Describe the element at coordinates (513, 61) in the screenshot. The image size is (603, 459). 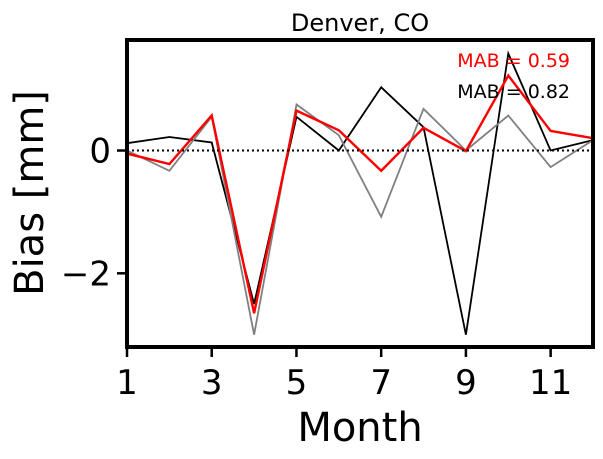
I see `annotation-mab-red: MAB = 0.59` at that location.